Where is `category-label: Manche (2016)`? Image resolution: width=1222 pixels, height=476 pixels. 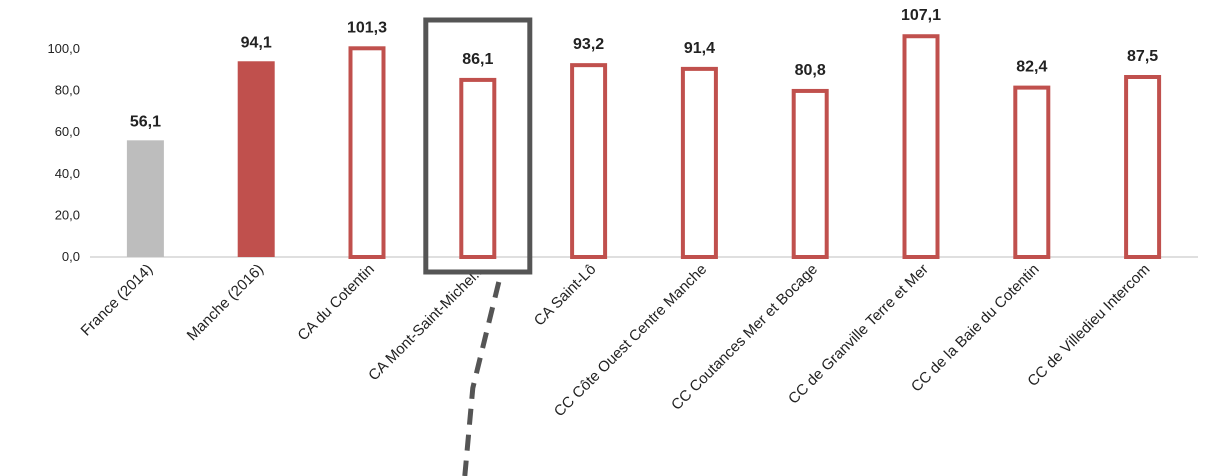 category-label: Manche (2016) is located at coordinates (225, 302).